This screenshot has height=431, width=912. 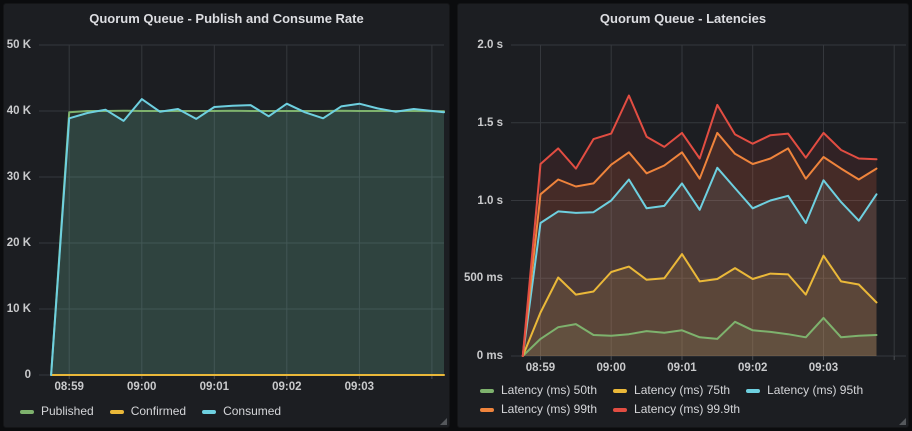 I want to click on legend-item-latency-ms-75th: Latency (ms) 75th, so click(x=671, y=390).